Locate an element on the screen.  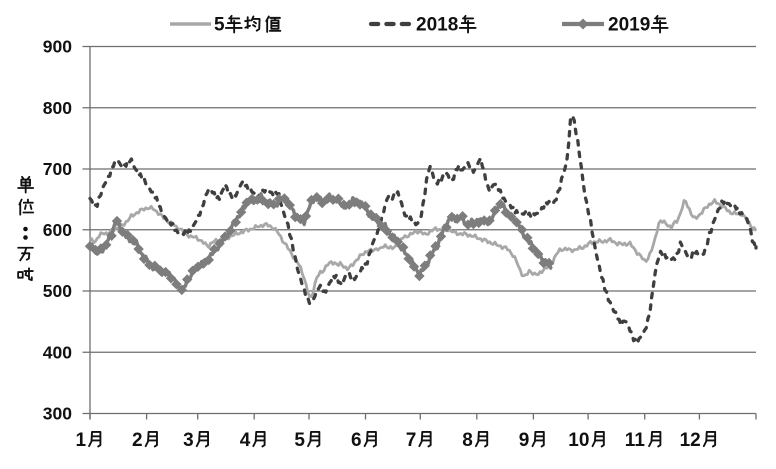
svg-text: 700 is located at coordinates (57, 169).